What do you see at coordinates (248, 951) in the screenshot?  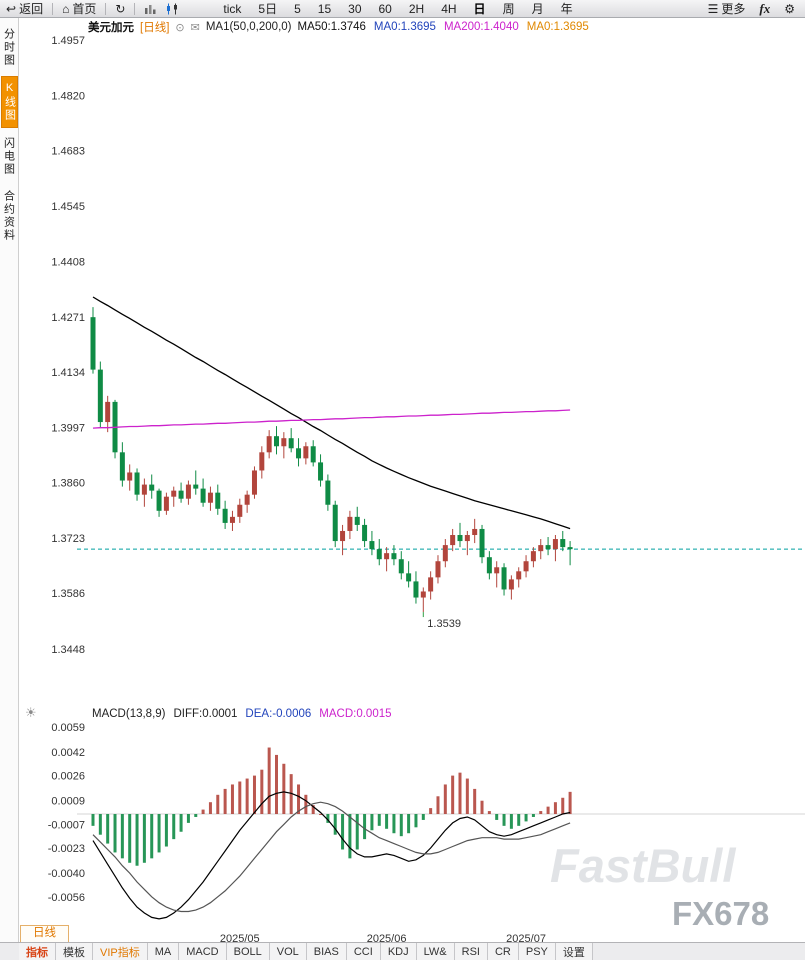 I see `indicator-button-boll: BOLL` at bounding box center [248, 951].